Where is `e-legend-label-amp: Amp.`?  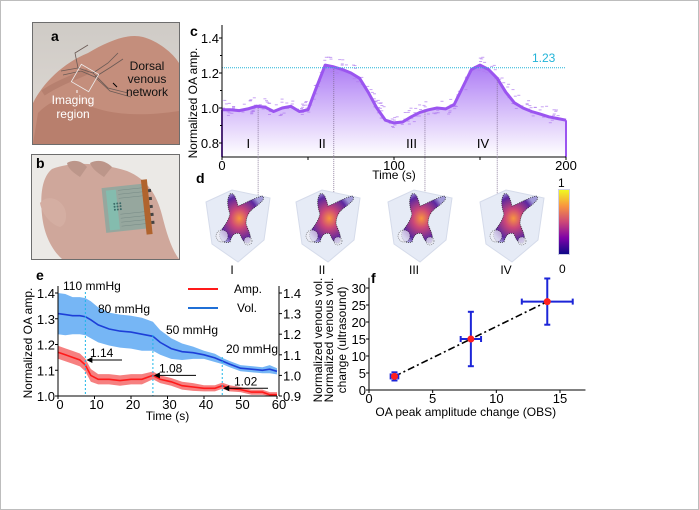 e-legend-label-amp: Amp. is located at coordinates (248, 289).